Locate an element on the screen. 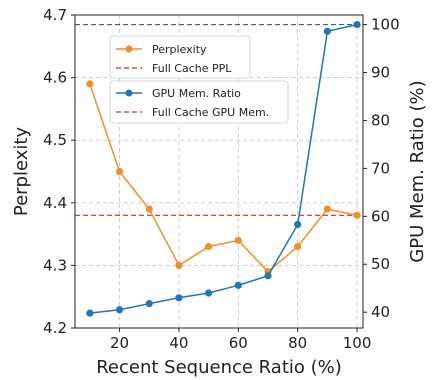  legend-full-cache-gpu-mem-label: Full Cache GPU Mem. is located at coordinates (210, 112).